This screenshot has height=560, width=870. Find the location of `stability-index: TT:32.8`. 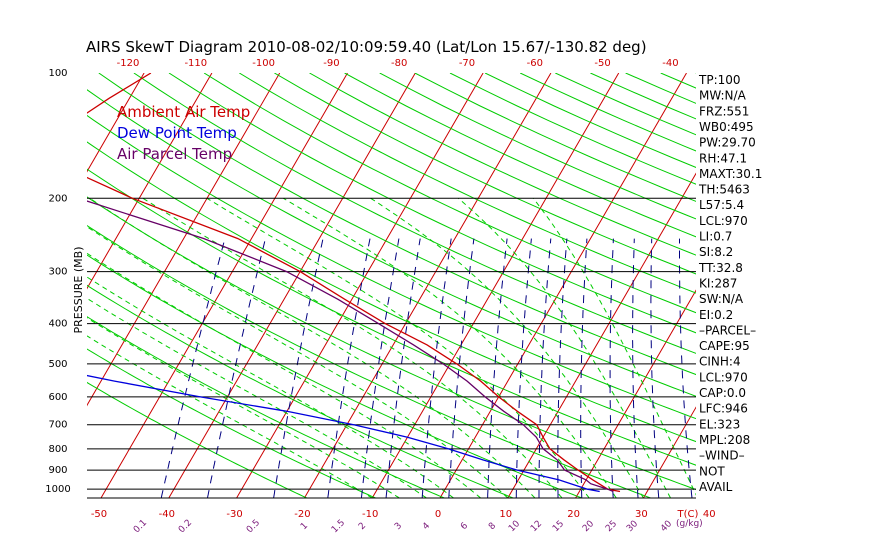

stability-index: TT:32.8 is located at coordinates (720, 268).